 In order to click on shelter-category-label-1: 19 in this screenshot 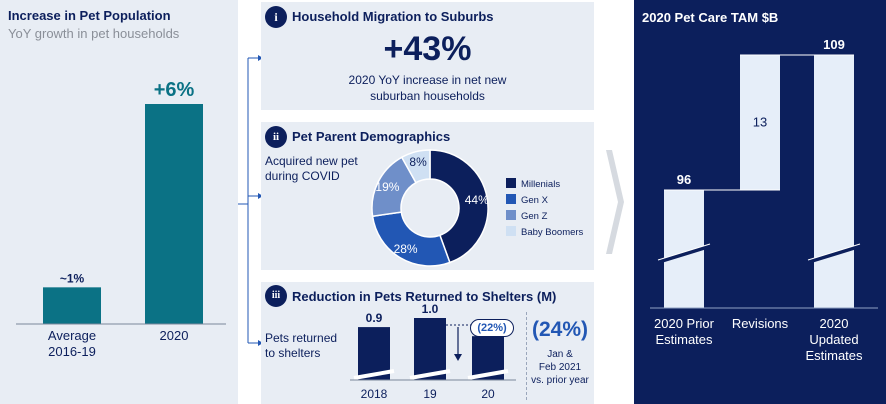, I will do `click(430, 394)`.